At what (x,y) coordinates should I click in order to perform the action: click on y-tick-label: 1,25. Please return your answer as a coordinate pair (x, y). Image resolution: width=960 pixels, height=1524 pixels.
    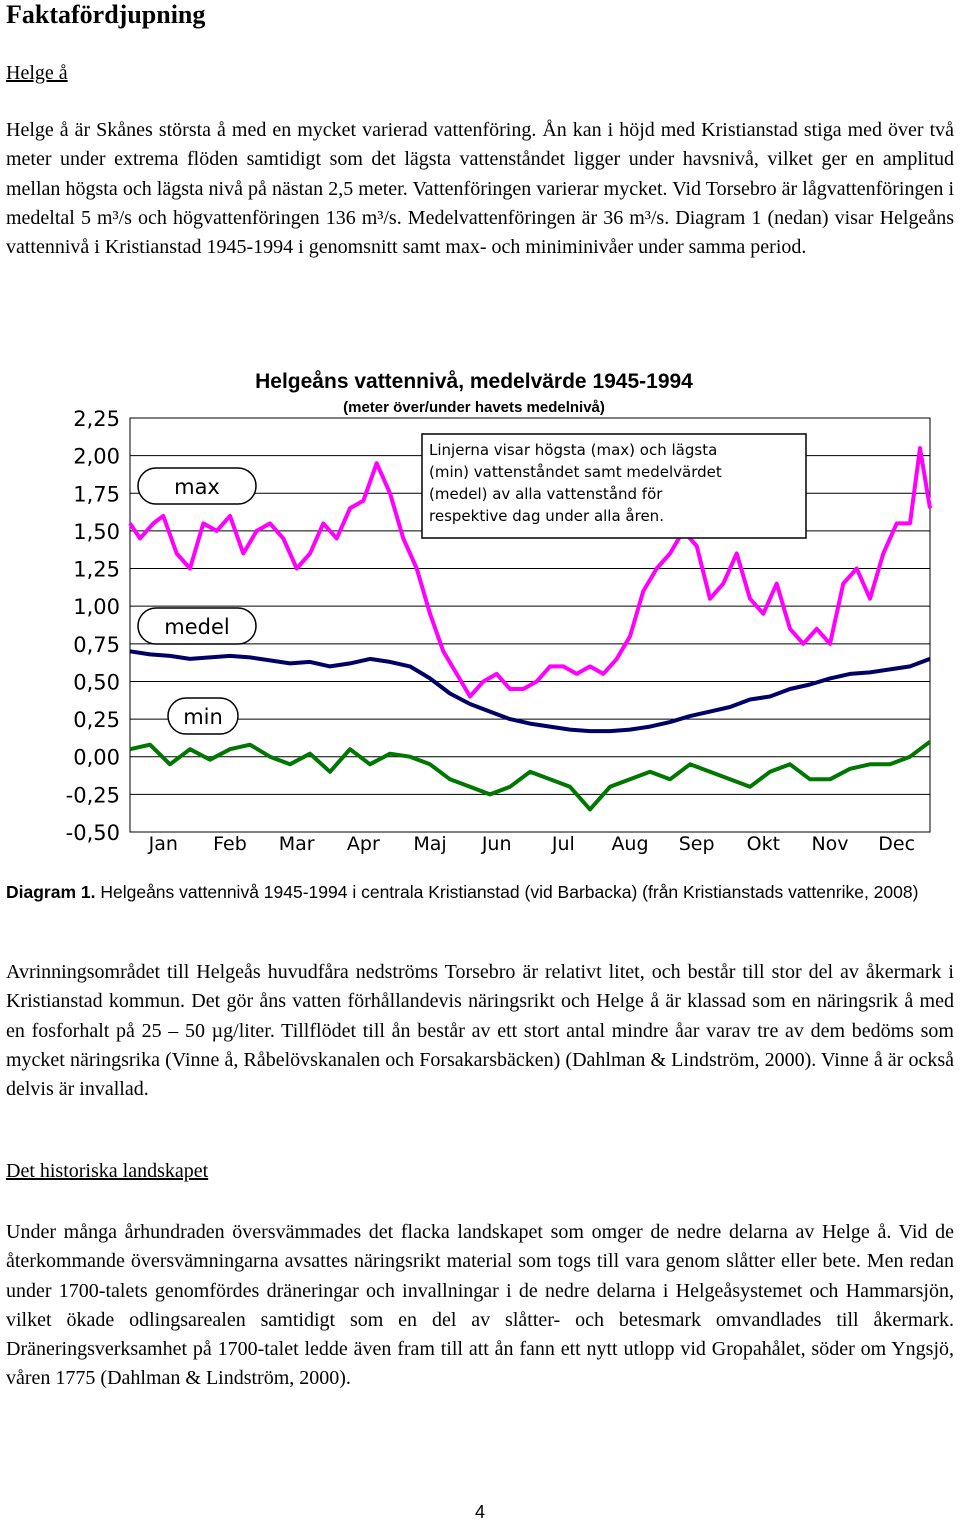
    Looking at the image, I should click on (96, 570).